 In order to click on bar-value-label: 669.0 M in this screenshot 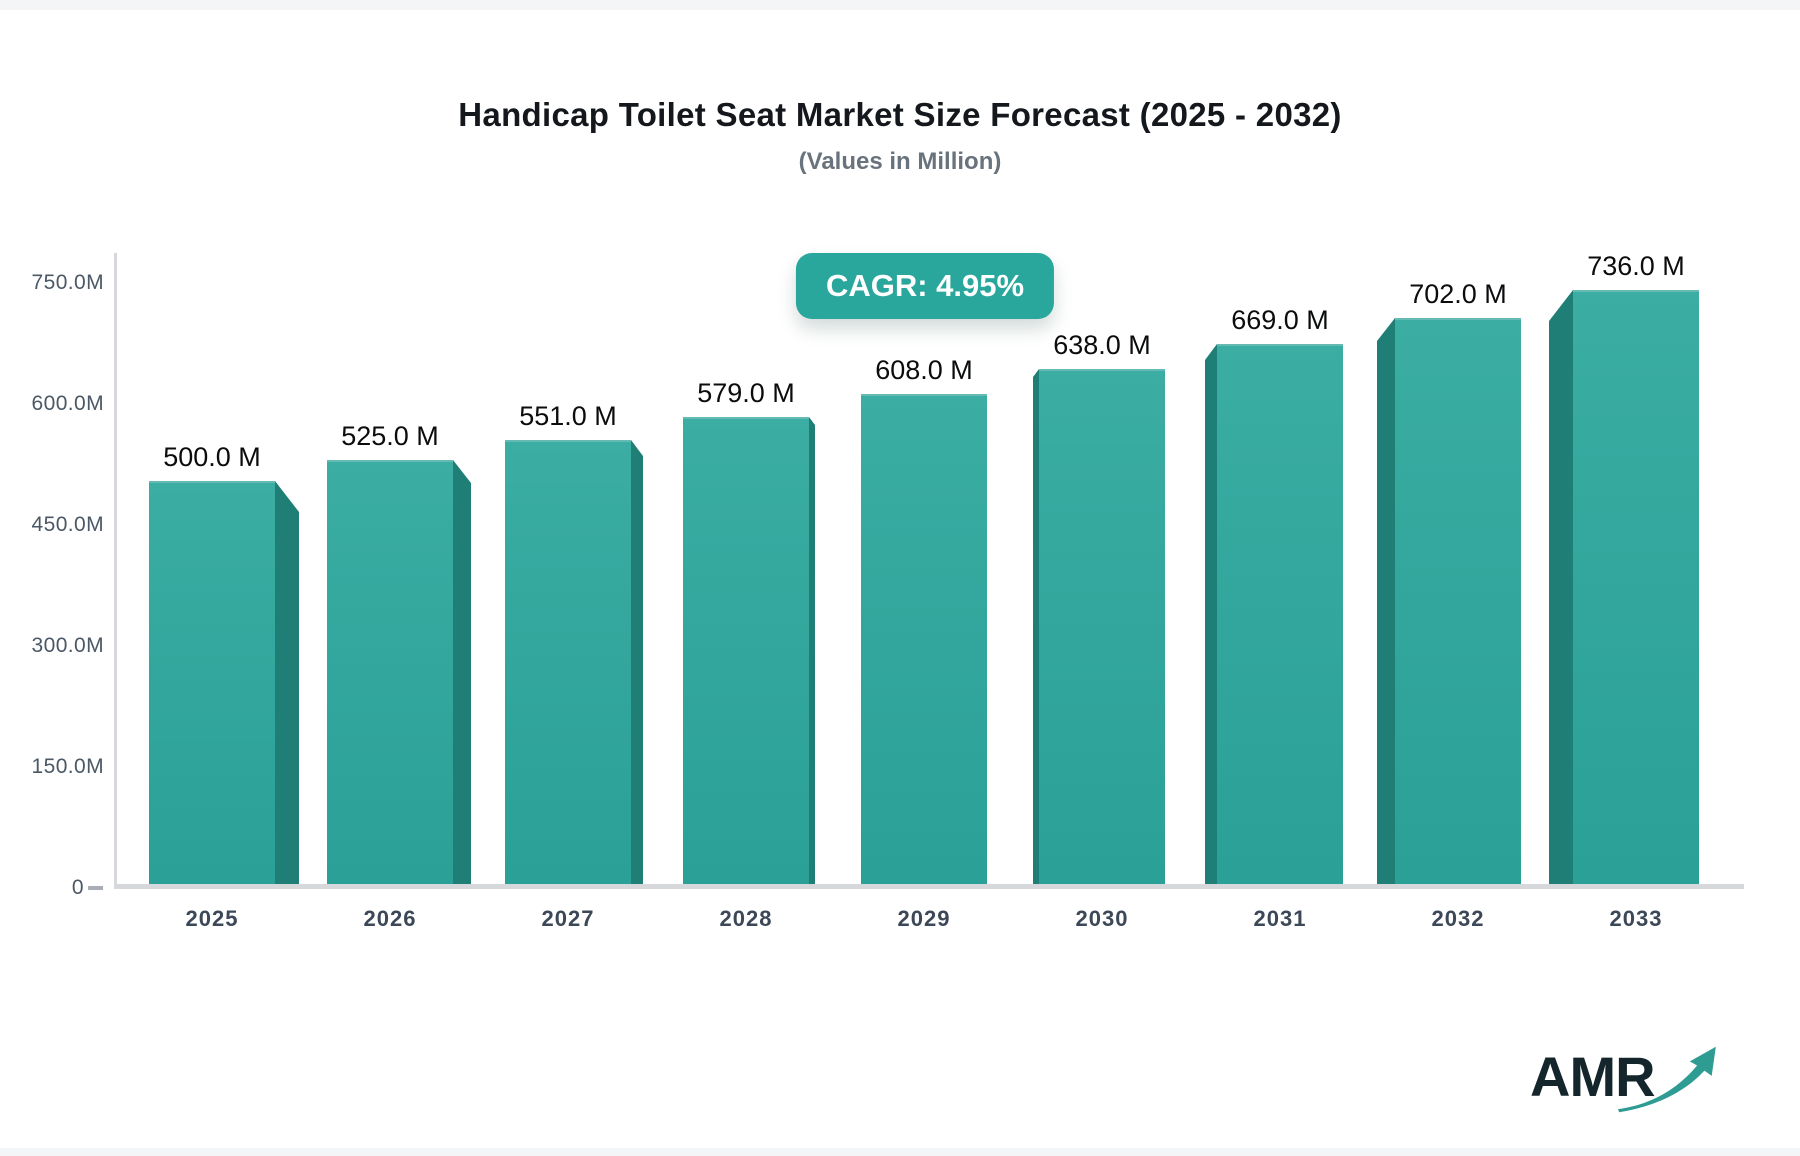, I will do `click(1280, 320)`.